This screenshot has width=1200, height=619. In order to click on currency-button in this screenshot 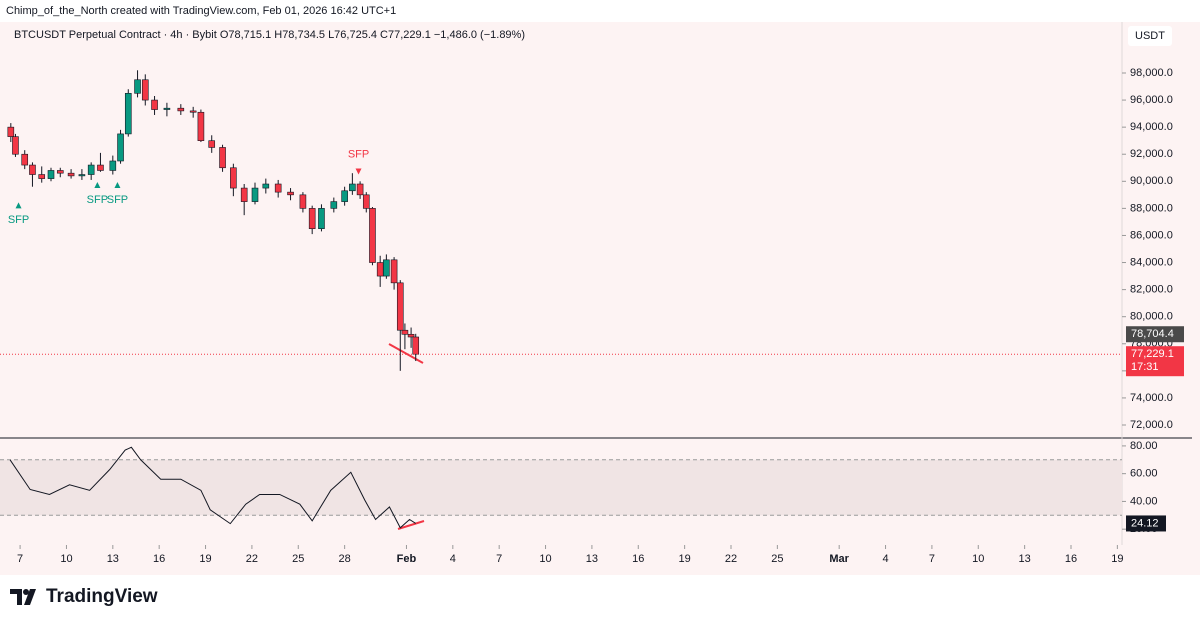, I will do `click(1150, 36)`.